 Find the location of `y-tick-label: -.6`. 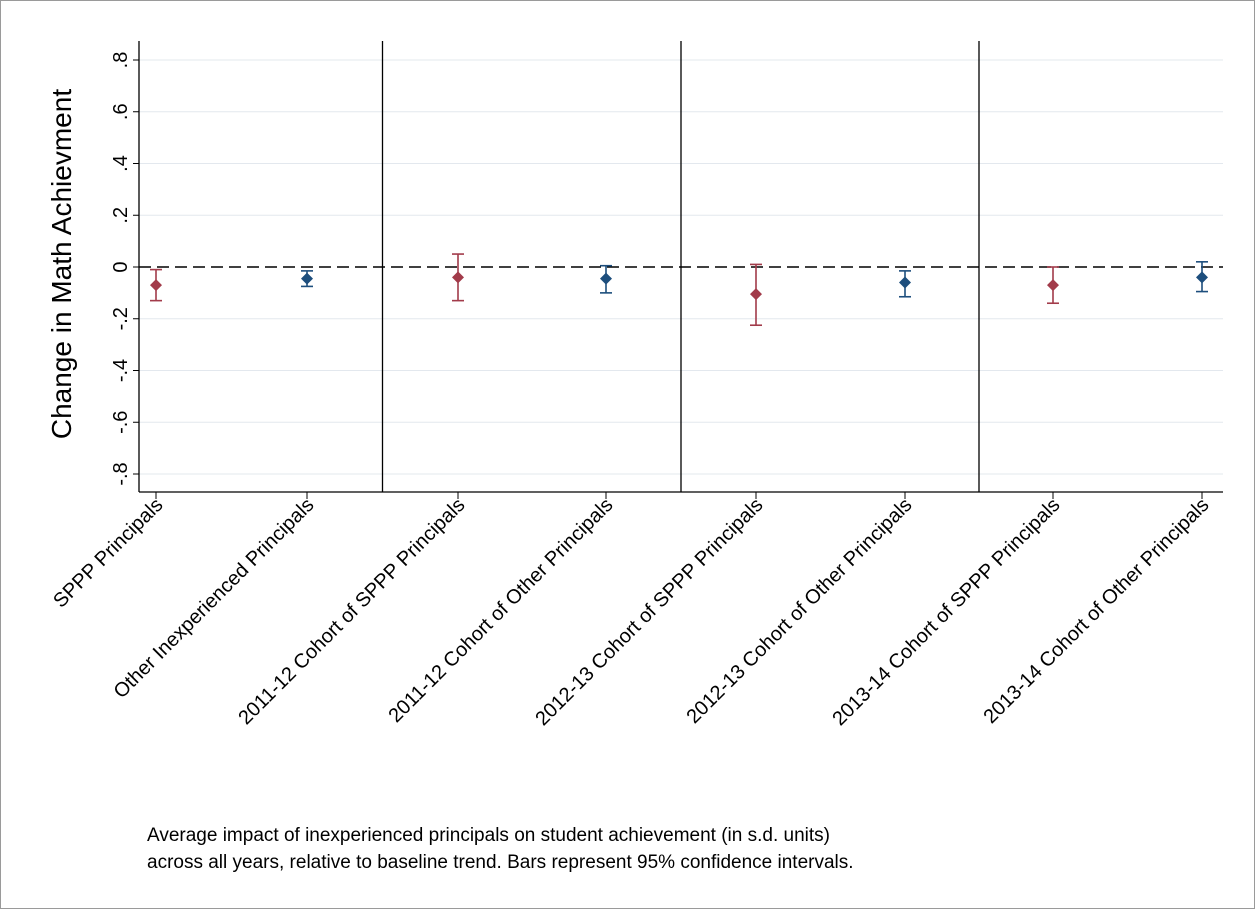

y-tick-label: -.6 is located at coordinates (121, 422).